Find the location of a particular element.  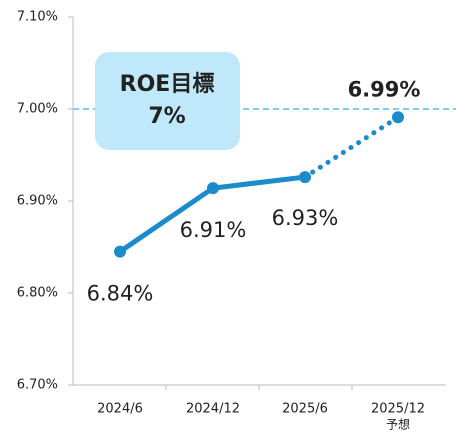

x-tick-sublabel: 予想 is located at coordinates (398, 424).